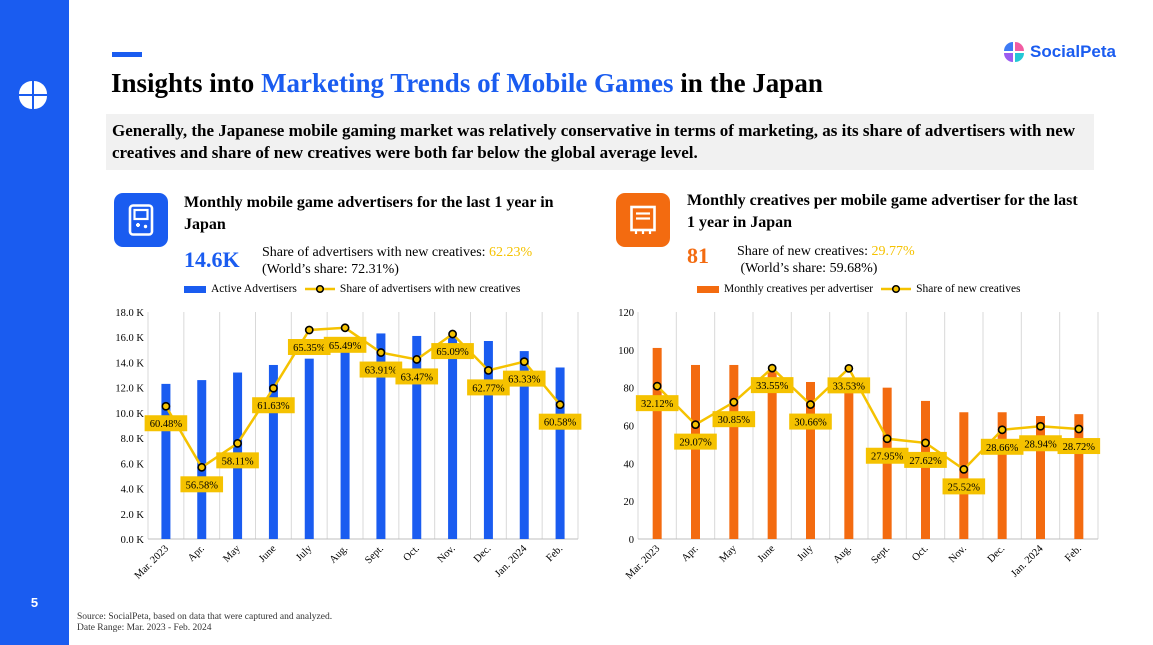 The image size is (1153, 645). I want to click on left-x-tick: July, so click(304, 553).